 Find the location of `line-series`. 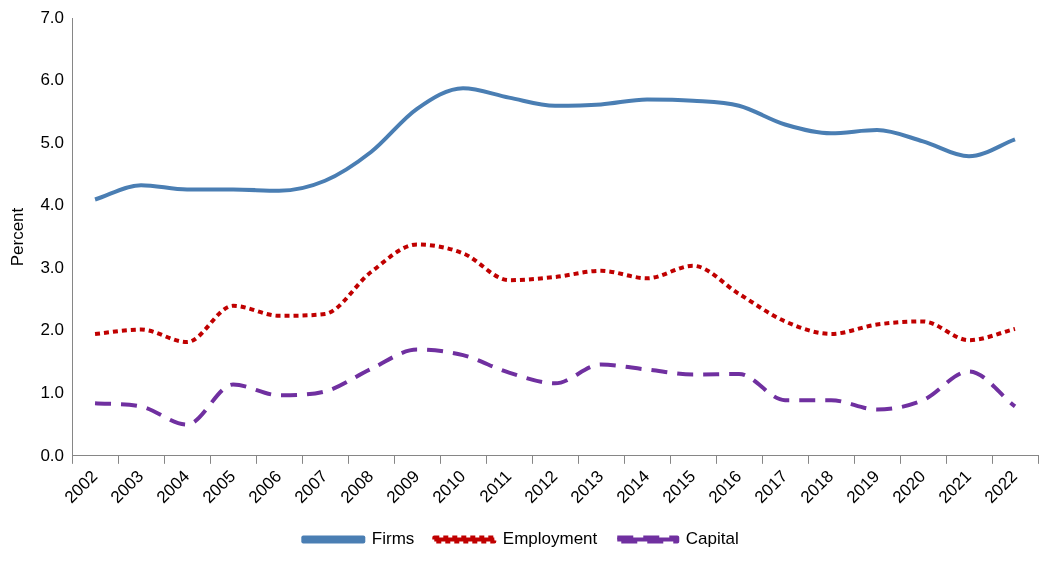

line-series is located at coordinates (555, 387).